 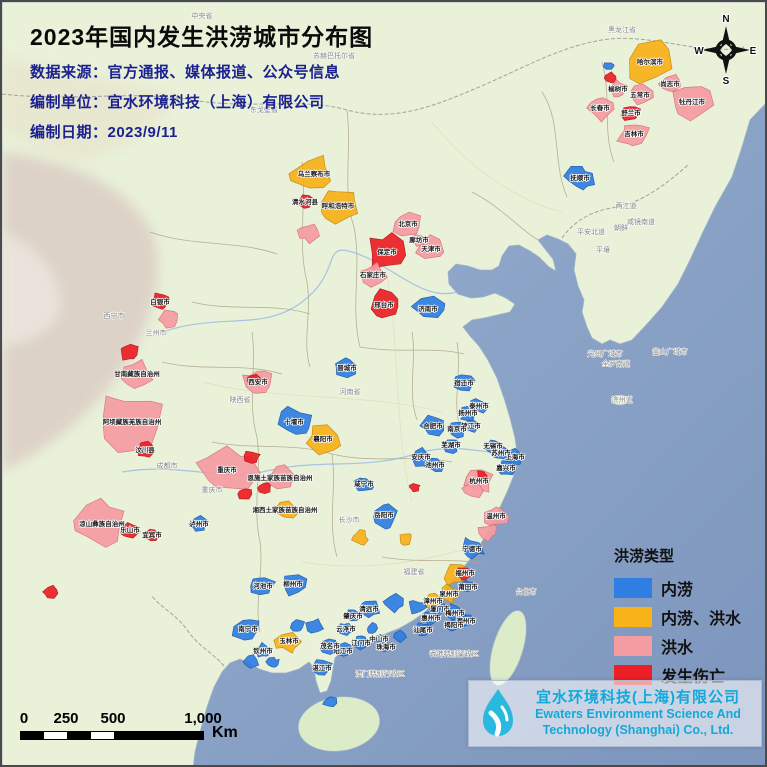 I want to click on base-label: 咸镜南道, so click(x=641, y=221).